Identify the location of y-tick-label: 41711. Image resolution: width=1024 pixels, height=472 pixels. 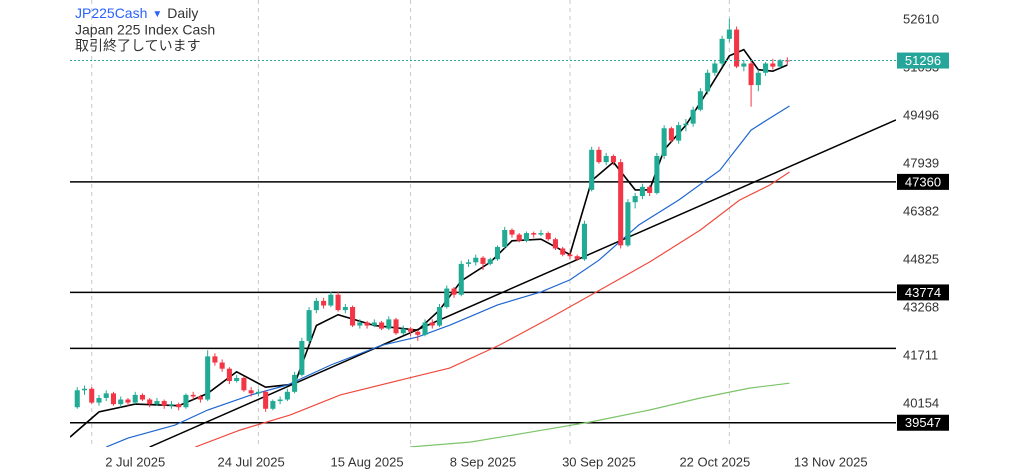
(920, 354).